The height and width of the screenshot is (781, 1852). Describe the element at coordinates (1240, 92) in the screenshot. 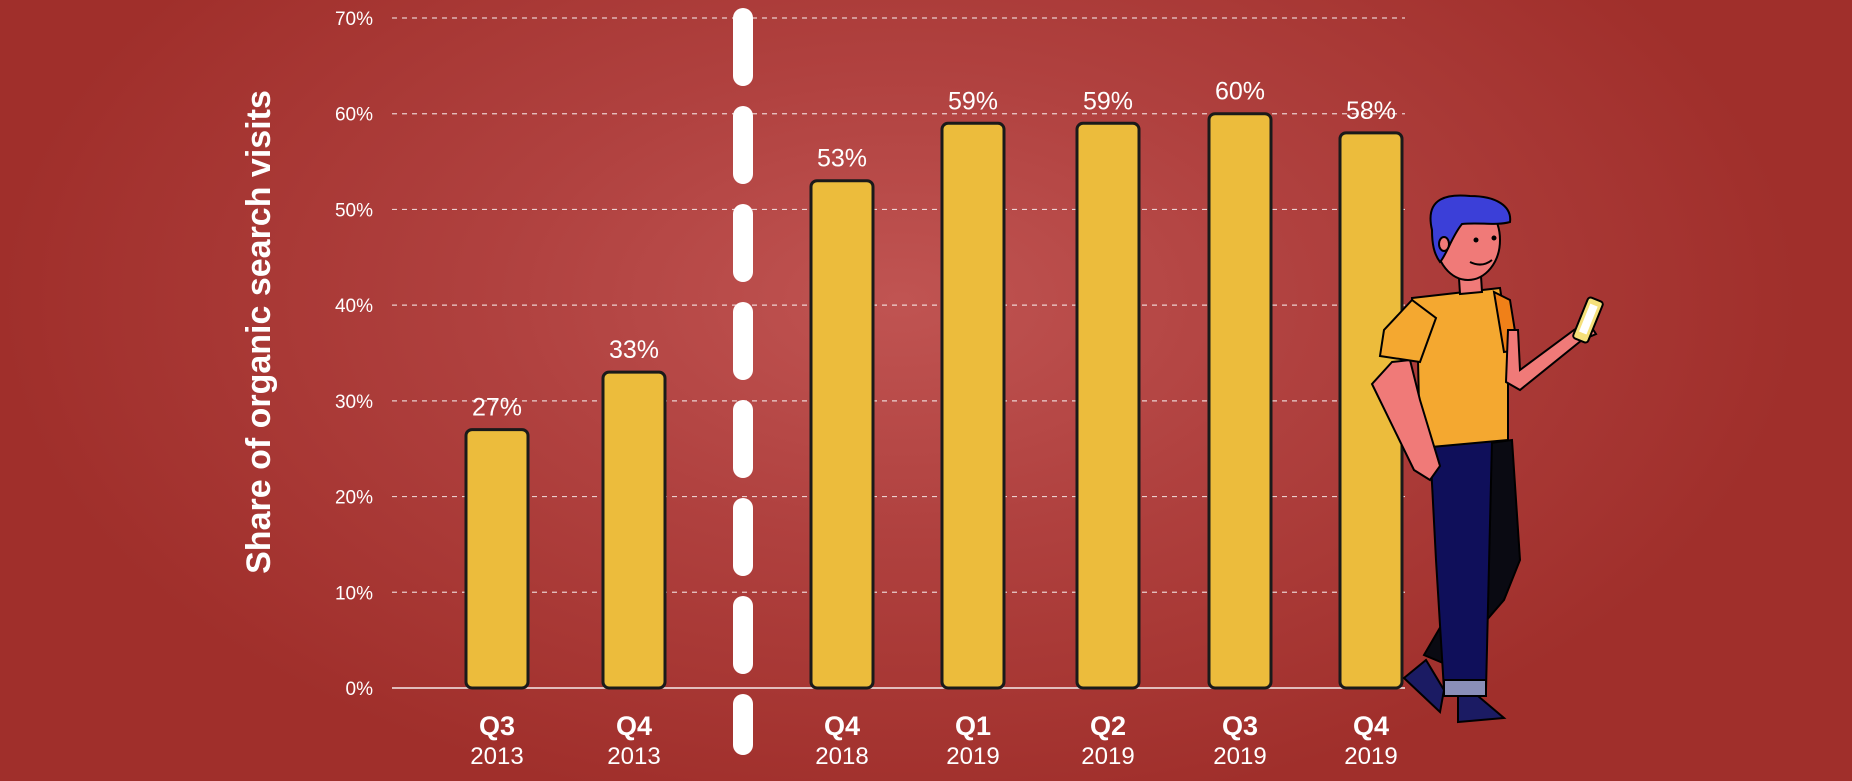

I see `data-label: 60%` at that location.